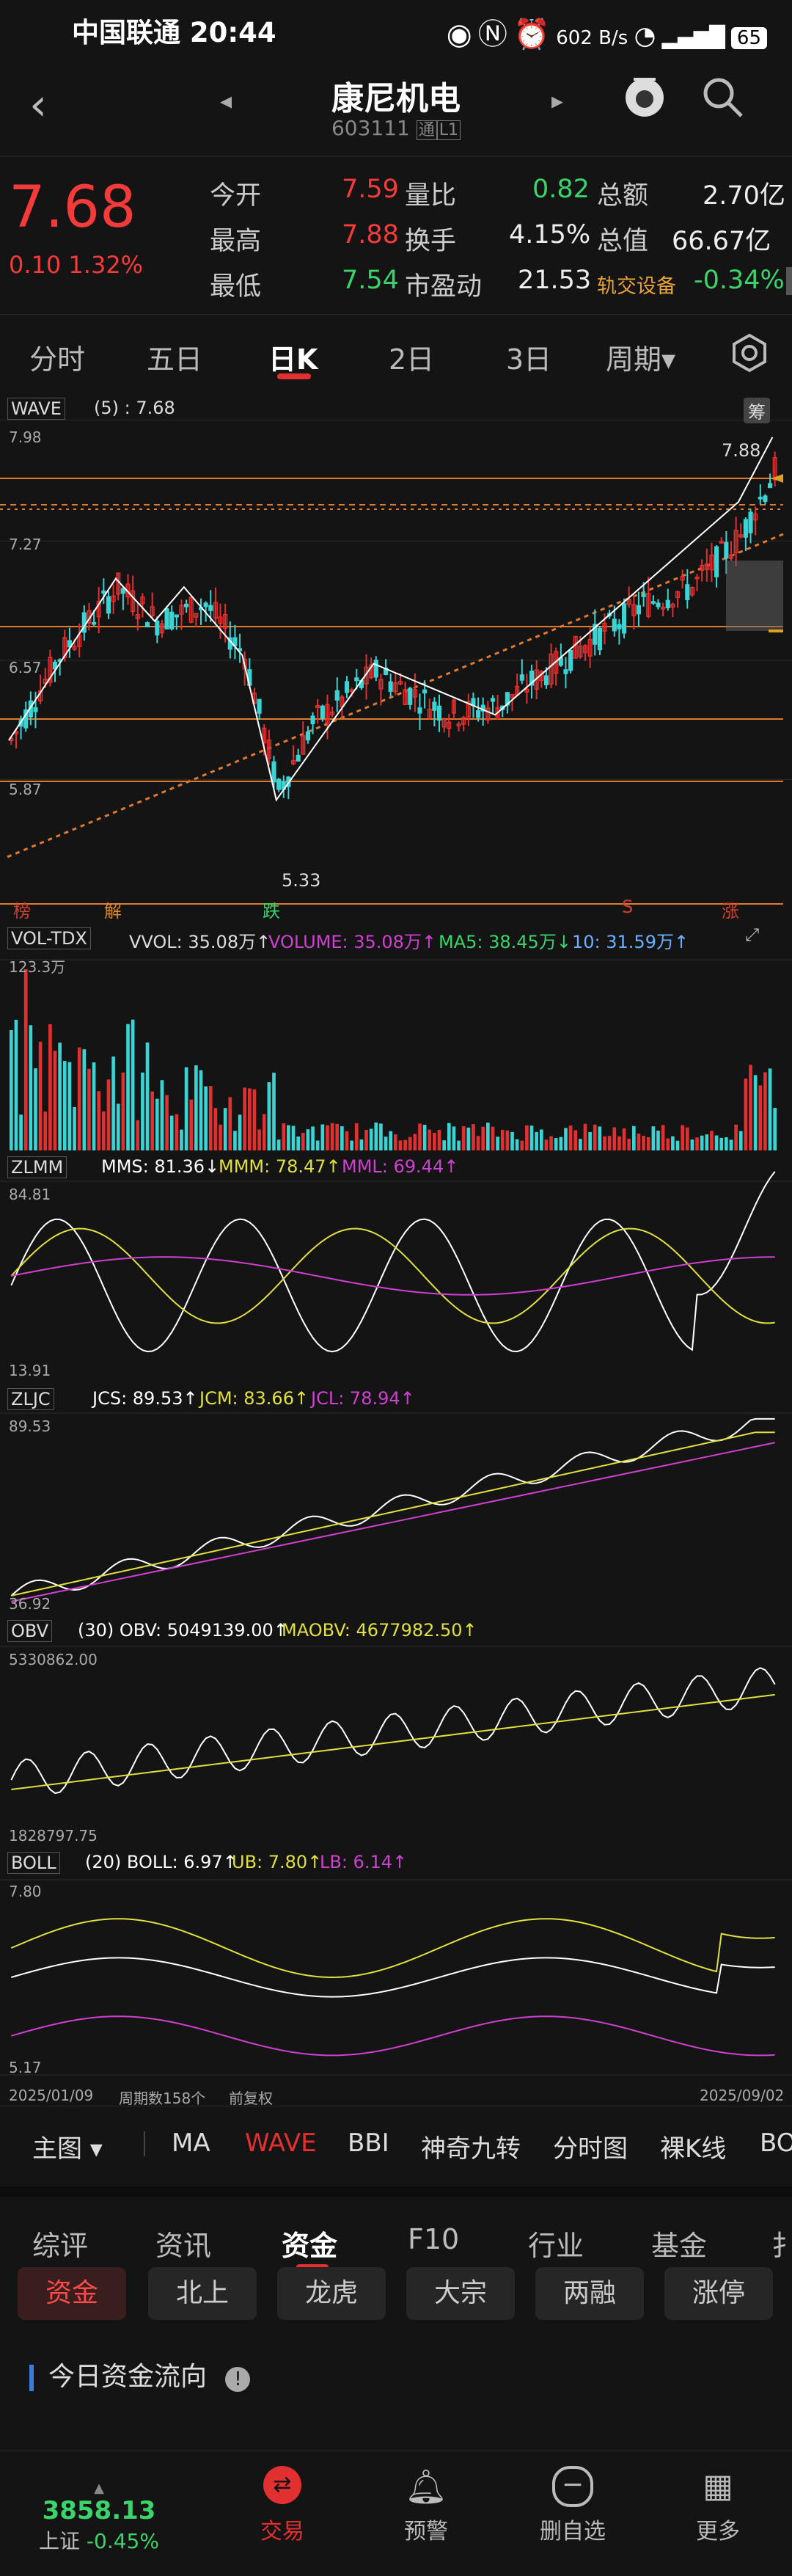 The height and width of the screenshot is (2576, 792). I want to click on index-widget: ▲ 3858.13 上证 -0.45%, so click(99, 2517).